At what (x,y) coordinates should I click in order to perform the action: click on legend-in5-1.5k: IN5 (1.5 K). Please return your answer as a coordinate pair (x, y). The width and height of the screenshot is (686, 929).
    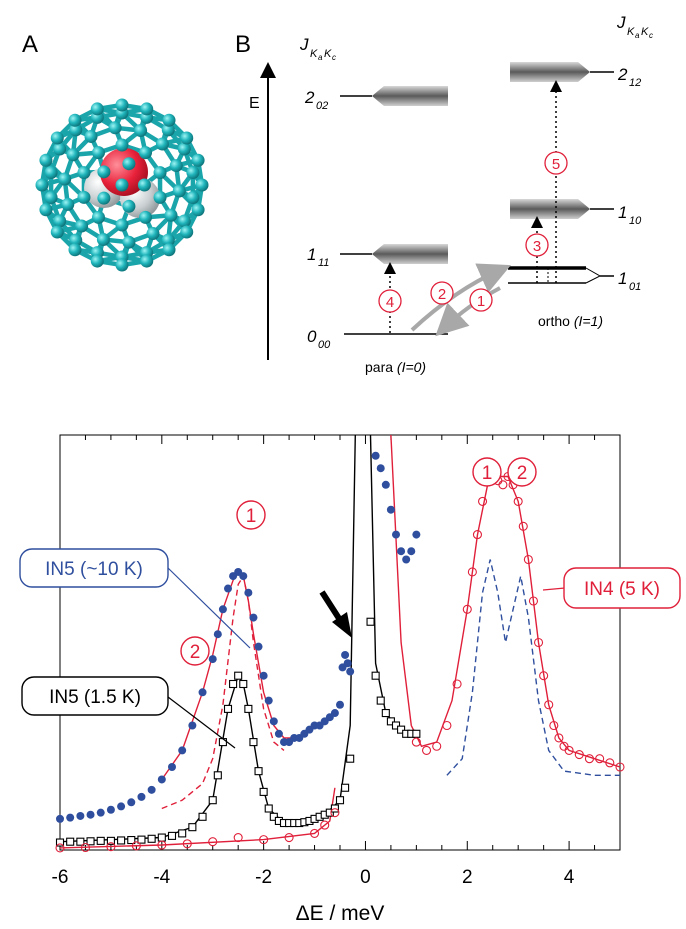
    Looking at the image, I should click on (128, 712).